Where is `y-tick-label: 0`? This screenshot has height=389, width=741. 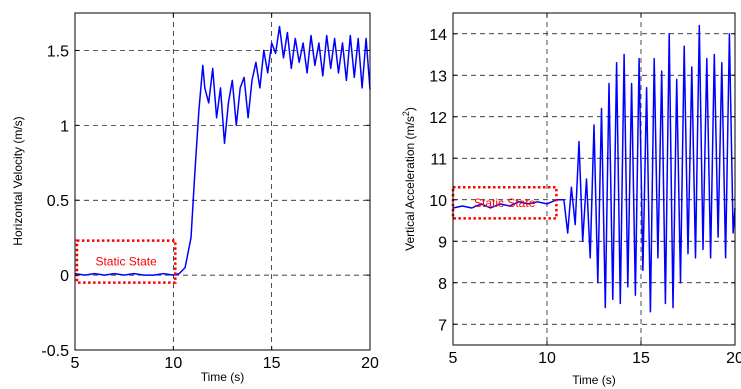
y-tick-label: 0 is located at coordinates (64, 276).